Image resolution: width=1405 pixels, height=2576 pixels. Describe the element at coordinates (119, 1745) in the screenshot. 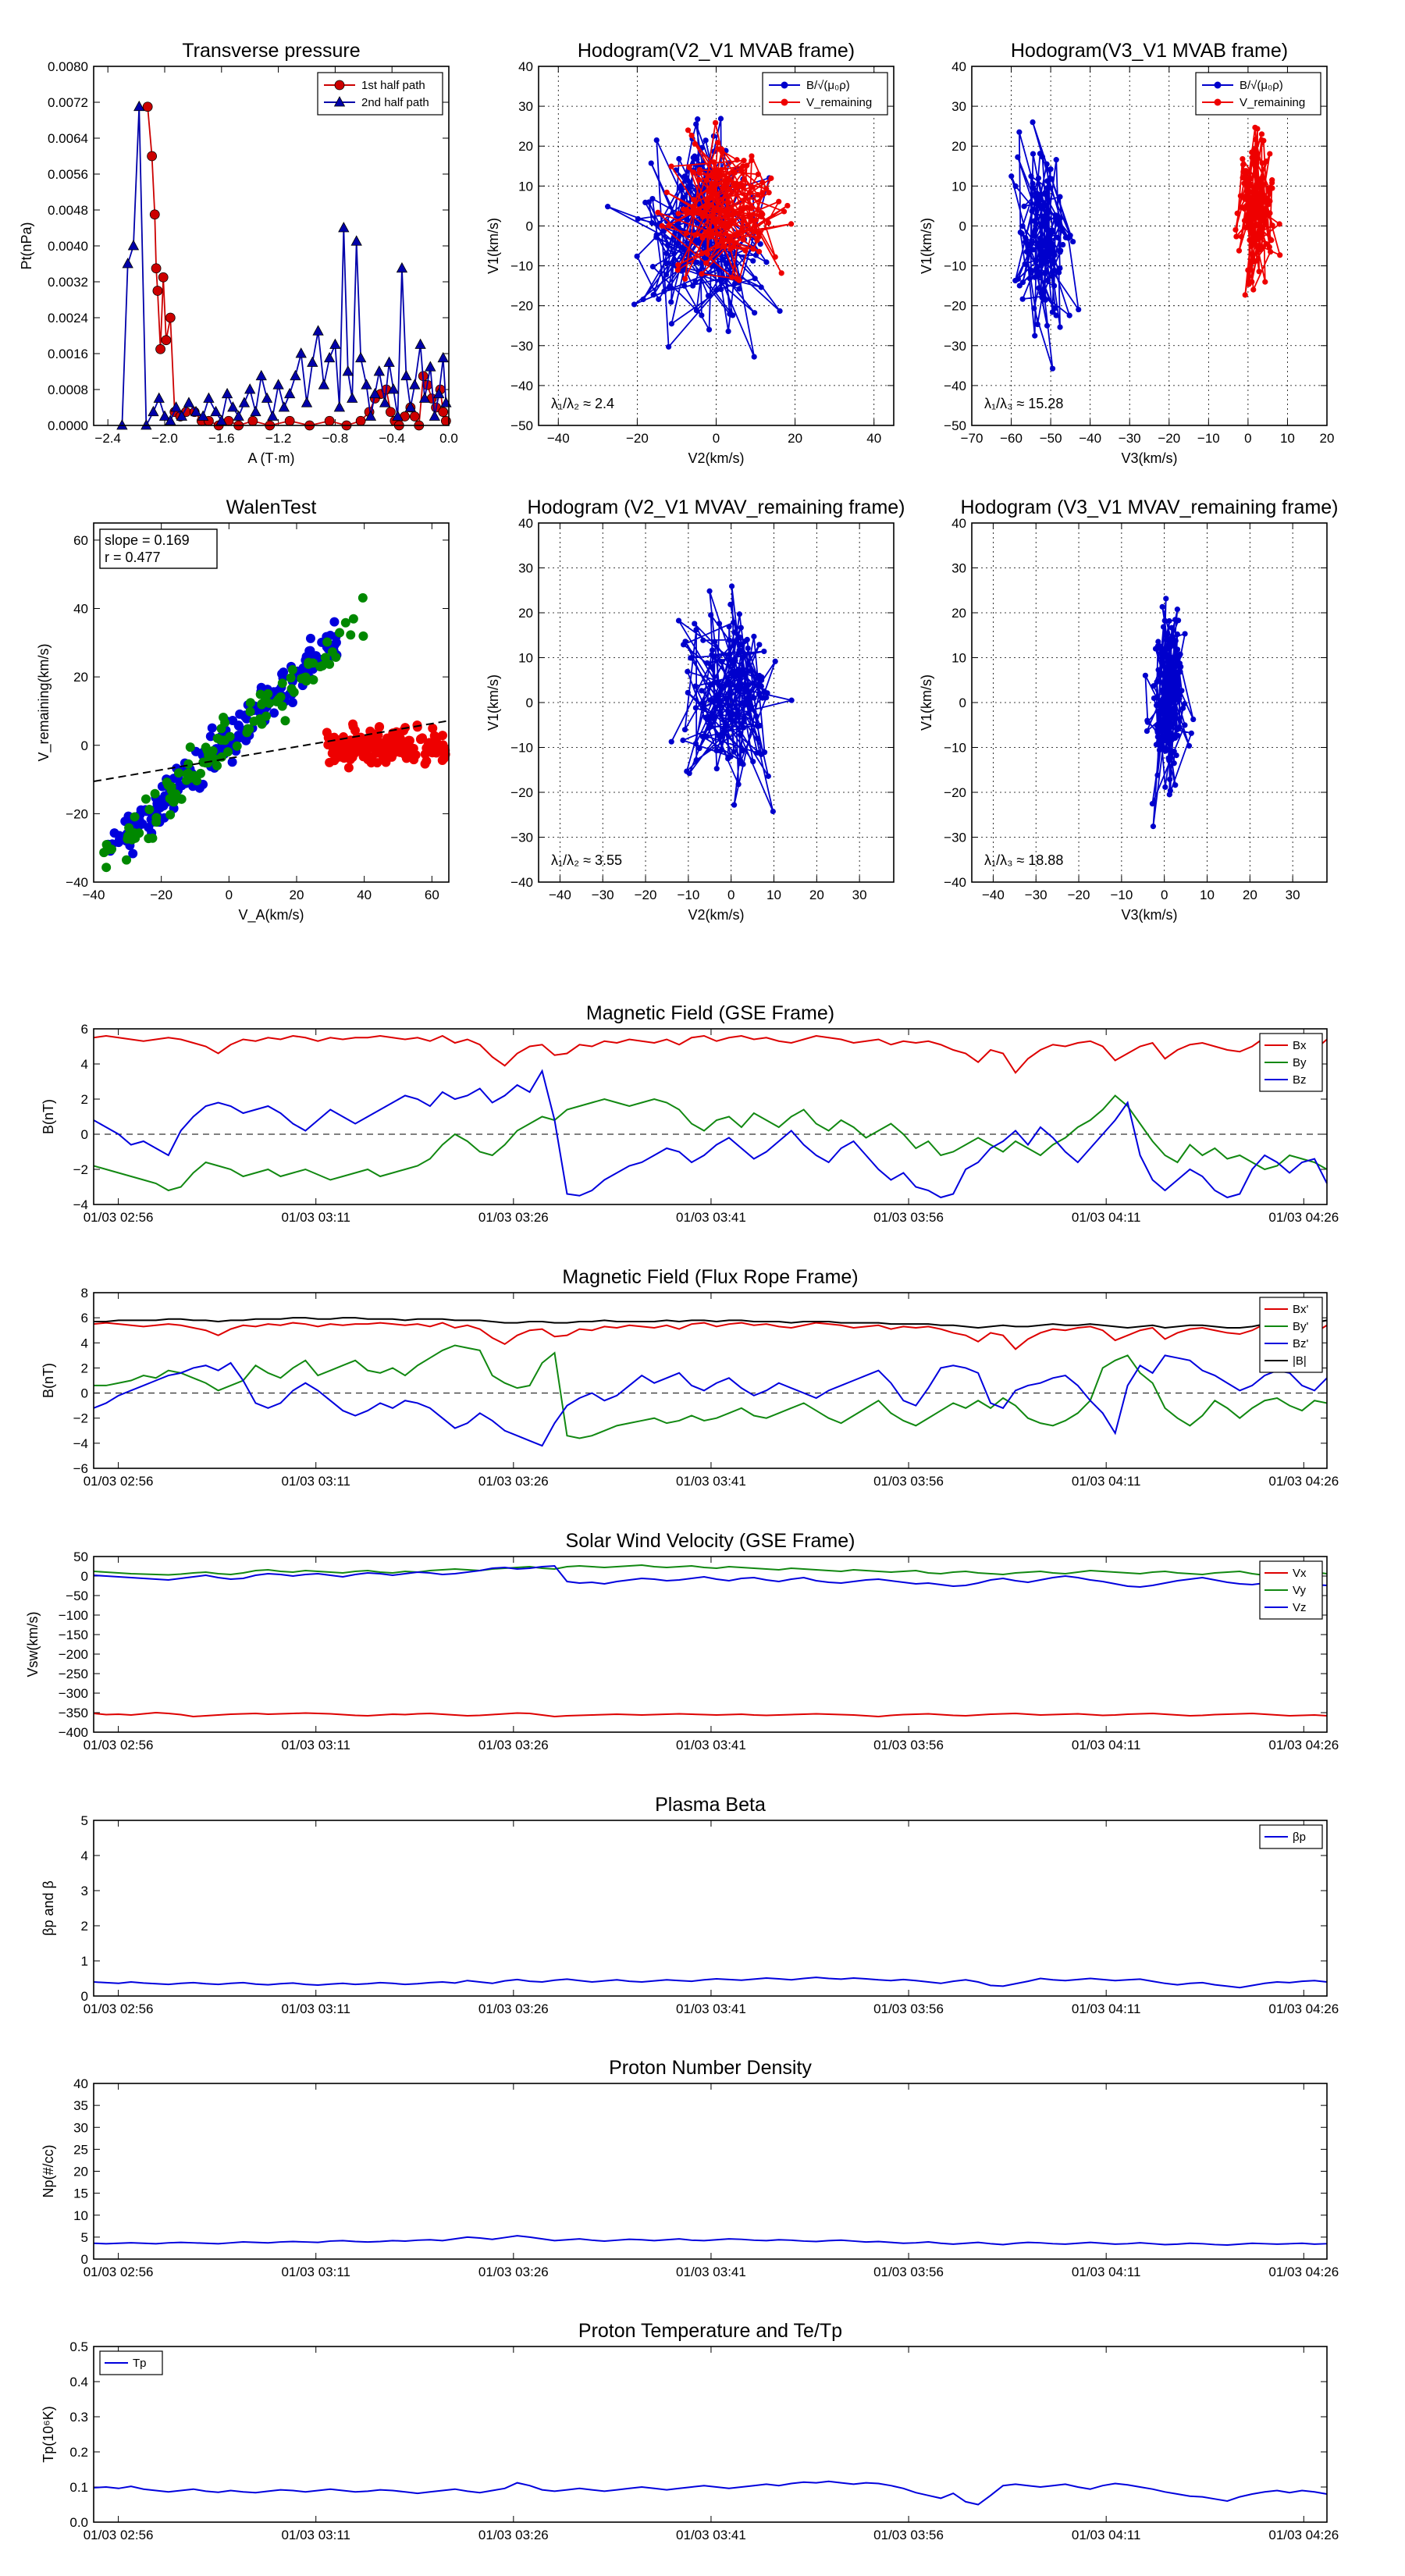

I see `time-tick-label: 01/03 02:56` at that location.